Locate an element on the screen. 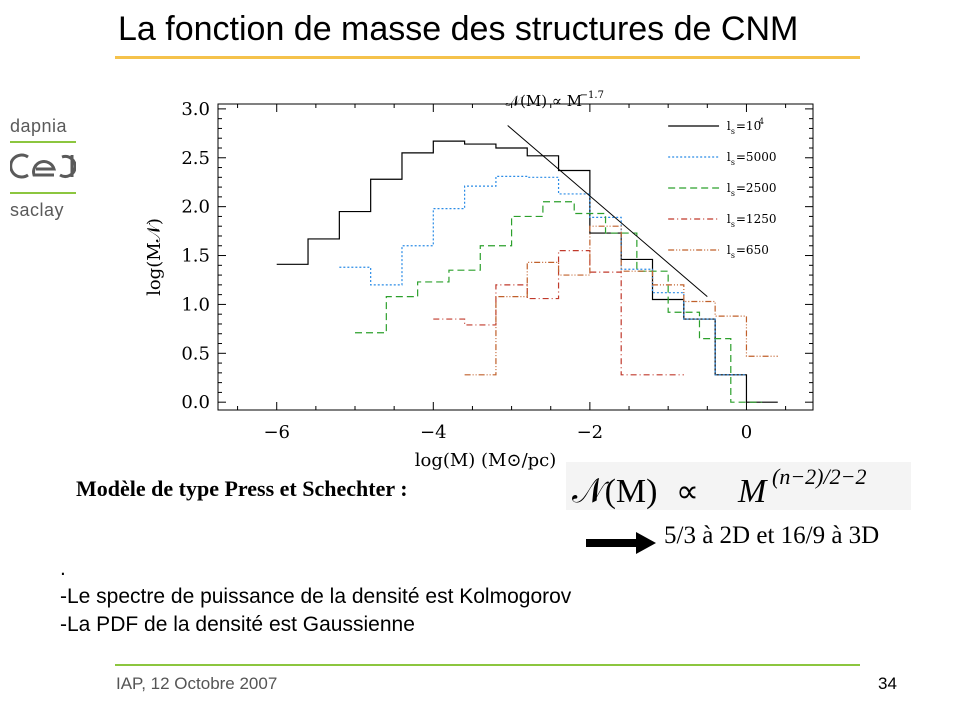 The image size is (960, 720). logo-dapnia-text: dapnia is located at coordinates (39, 126).